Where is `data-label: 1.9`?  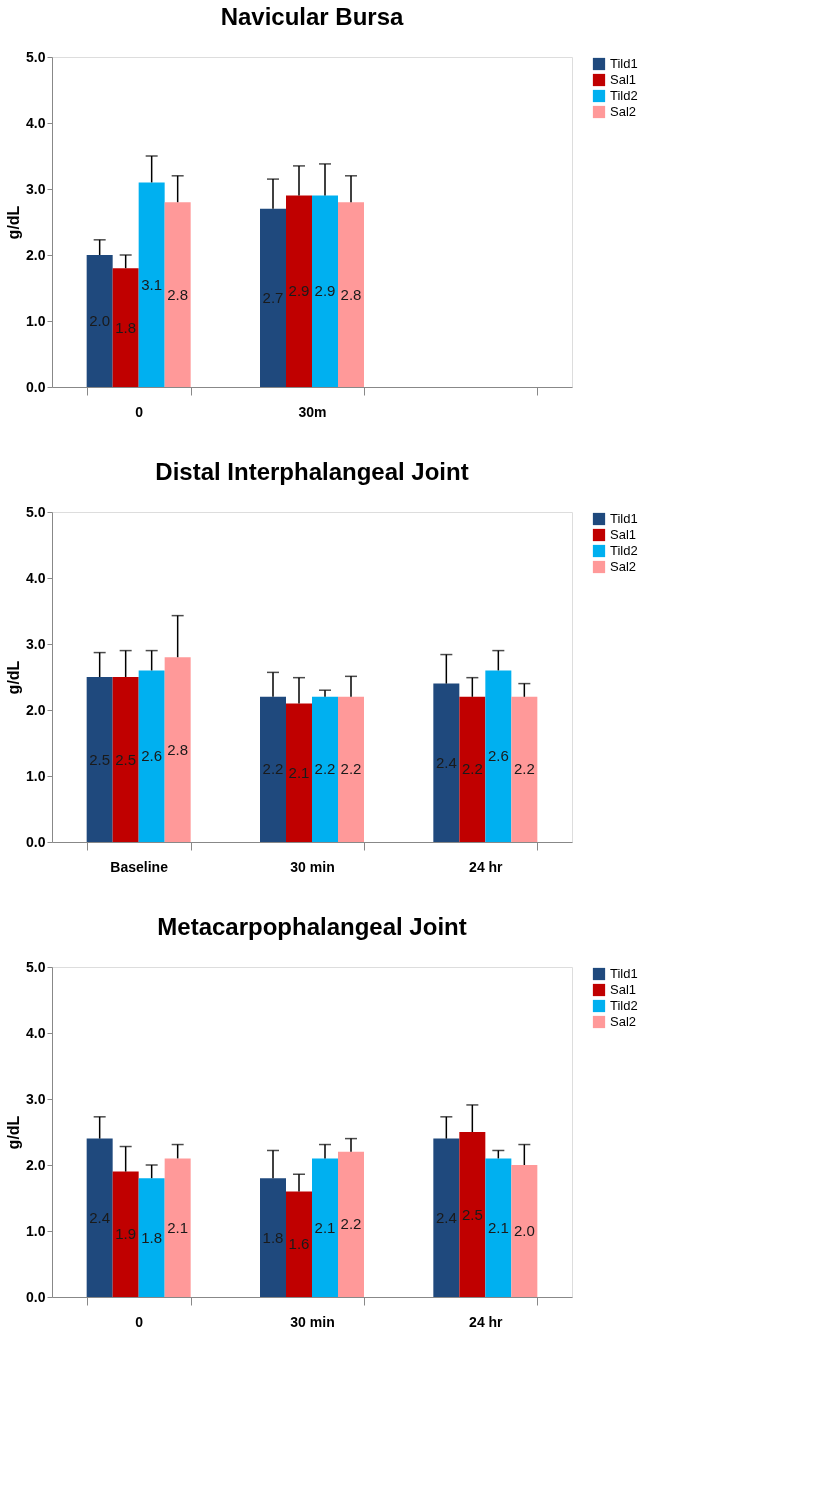
data-label: 1.9 is located at coordinates (126, 1234).